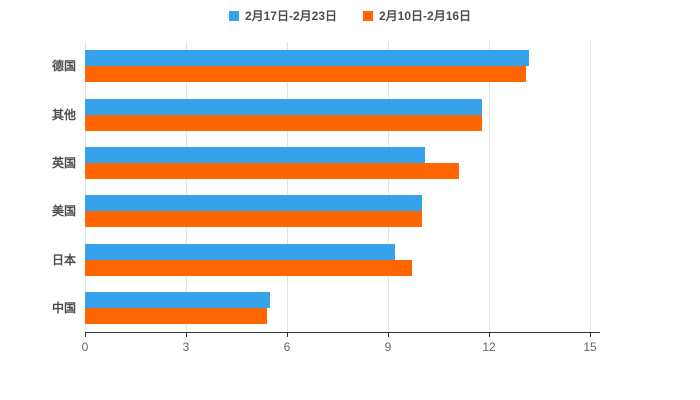  Describe the element at coordinates (342, 332) in the screenshot. I see `x-axis-line` at that location.